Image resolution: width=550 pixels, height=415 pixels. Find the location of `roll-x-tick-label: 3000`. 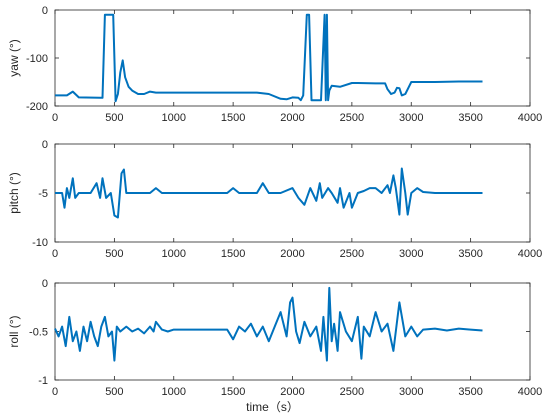

roll-x-tick-label: 3000 is located at coordinates (411, 392).